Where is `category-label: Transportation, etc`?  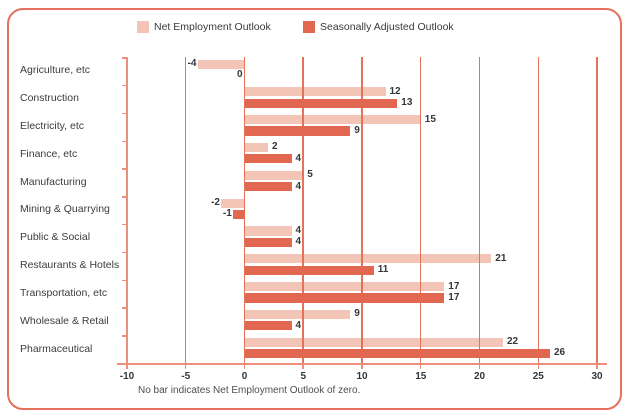 category-label: Transportation, etc is located at coordinates (64, 292).